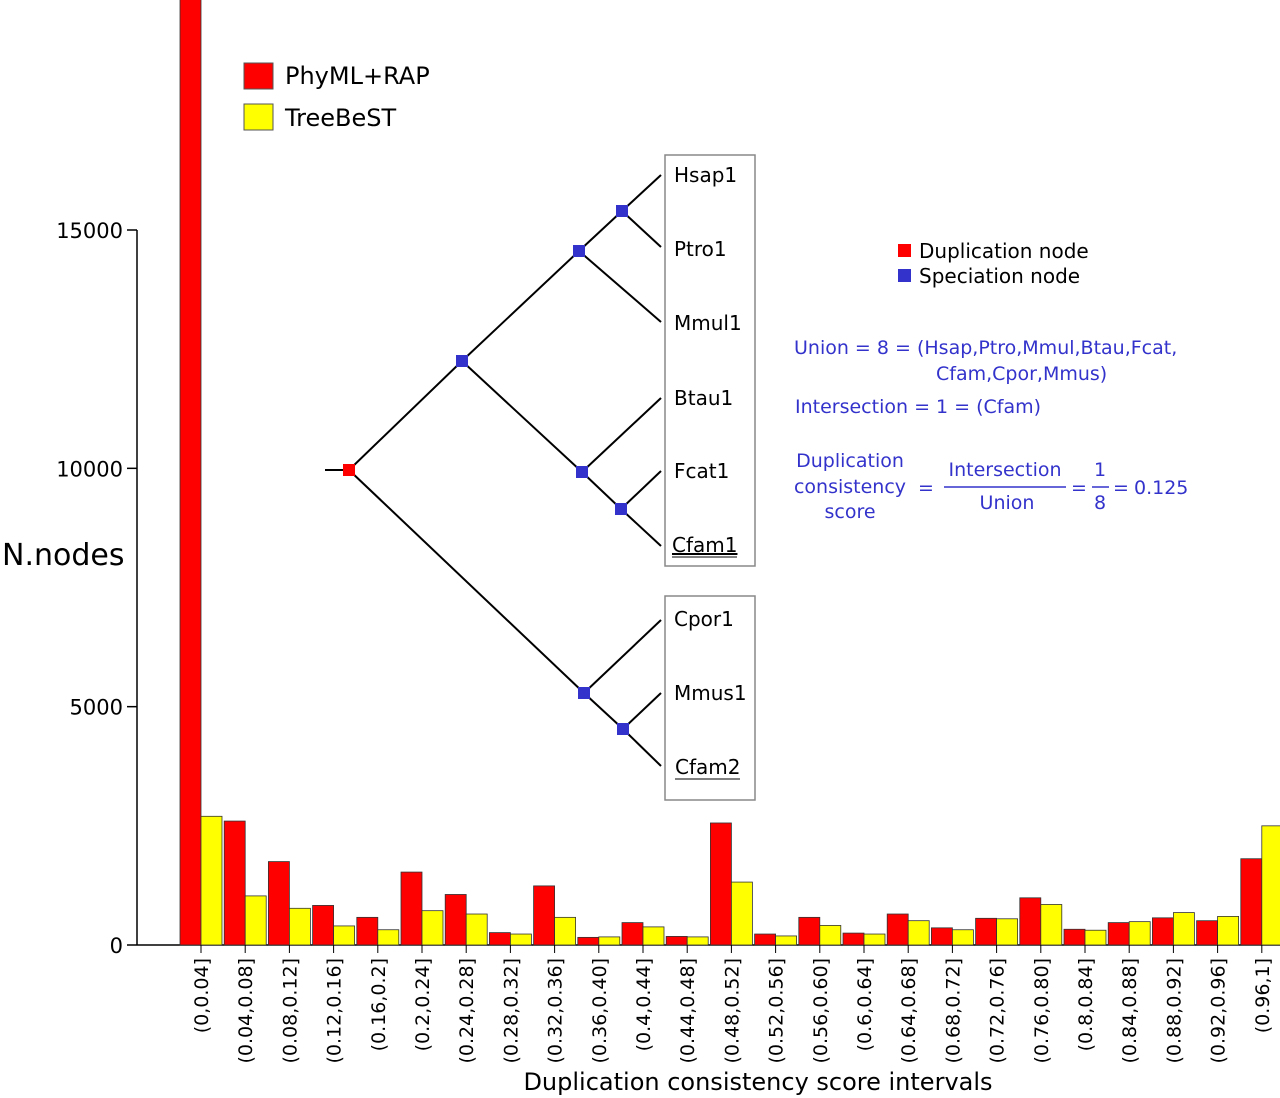 This screenshot has height=1098, width=1280. What do you see at coordinates (290, 1010) in the screenshot?
I see `x-tick-label: (0.08,0.12]` at bounding box center [290, 1010].